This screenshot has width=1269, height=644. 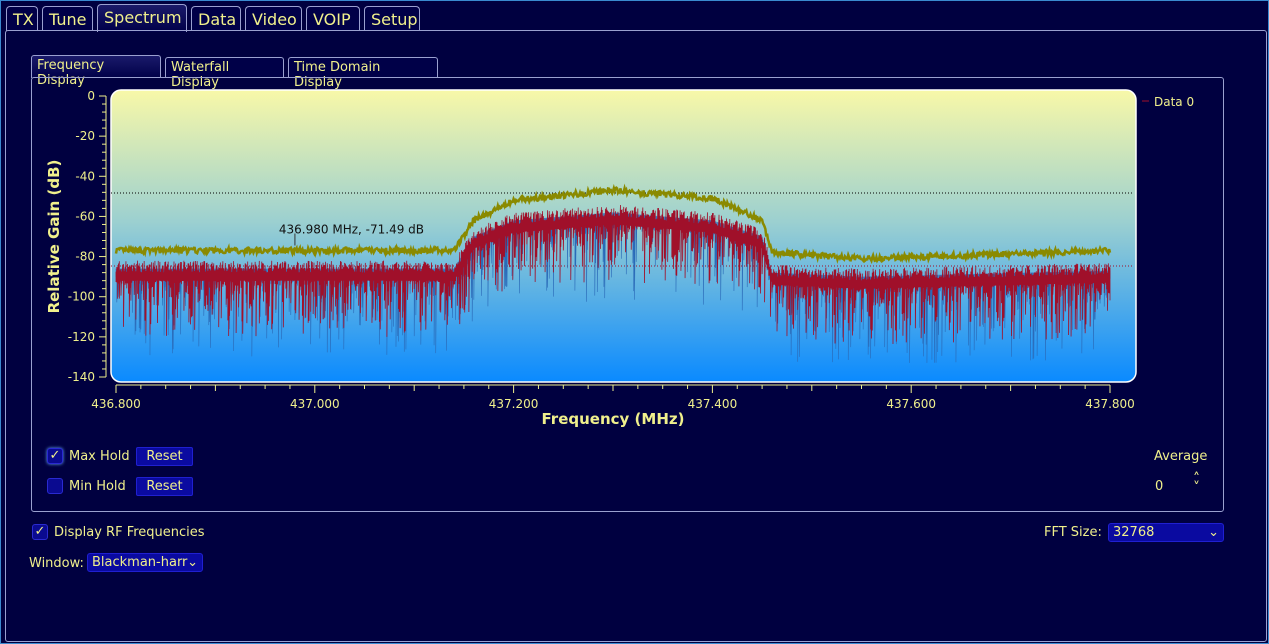 What do you see at coordinates (1166, 532) in the screenshot?
I see `fft-size-select: 32768 ⌄` at bounding box center [1166, 532].